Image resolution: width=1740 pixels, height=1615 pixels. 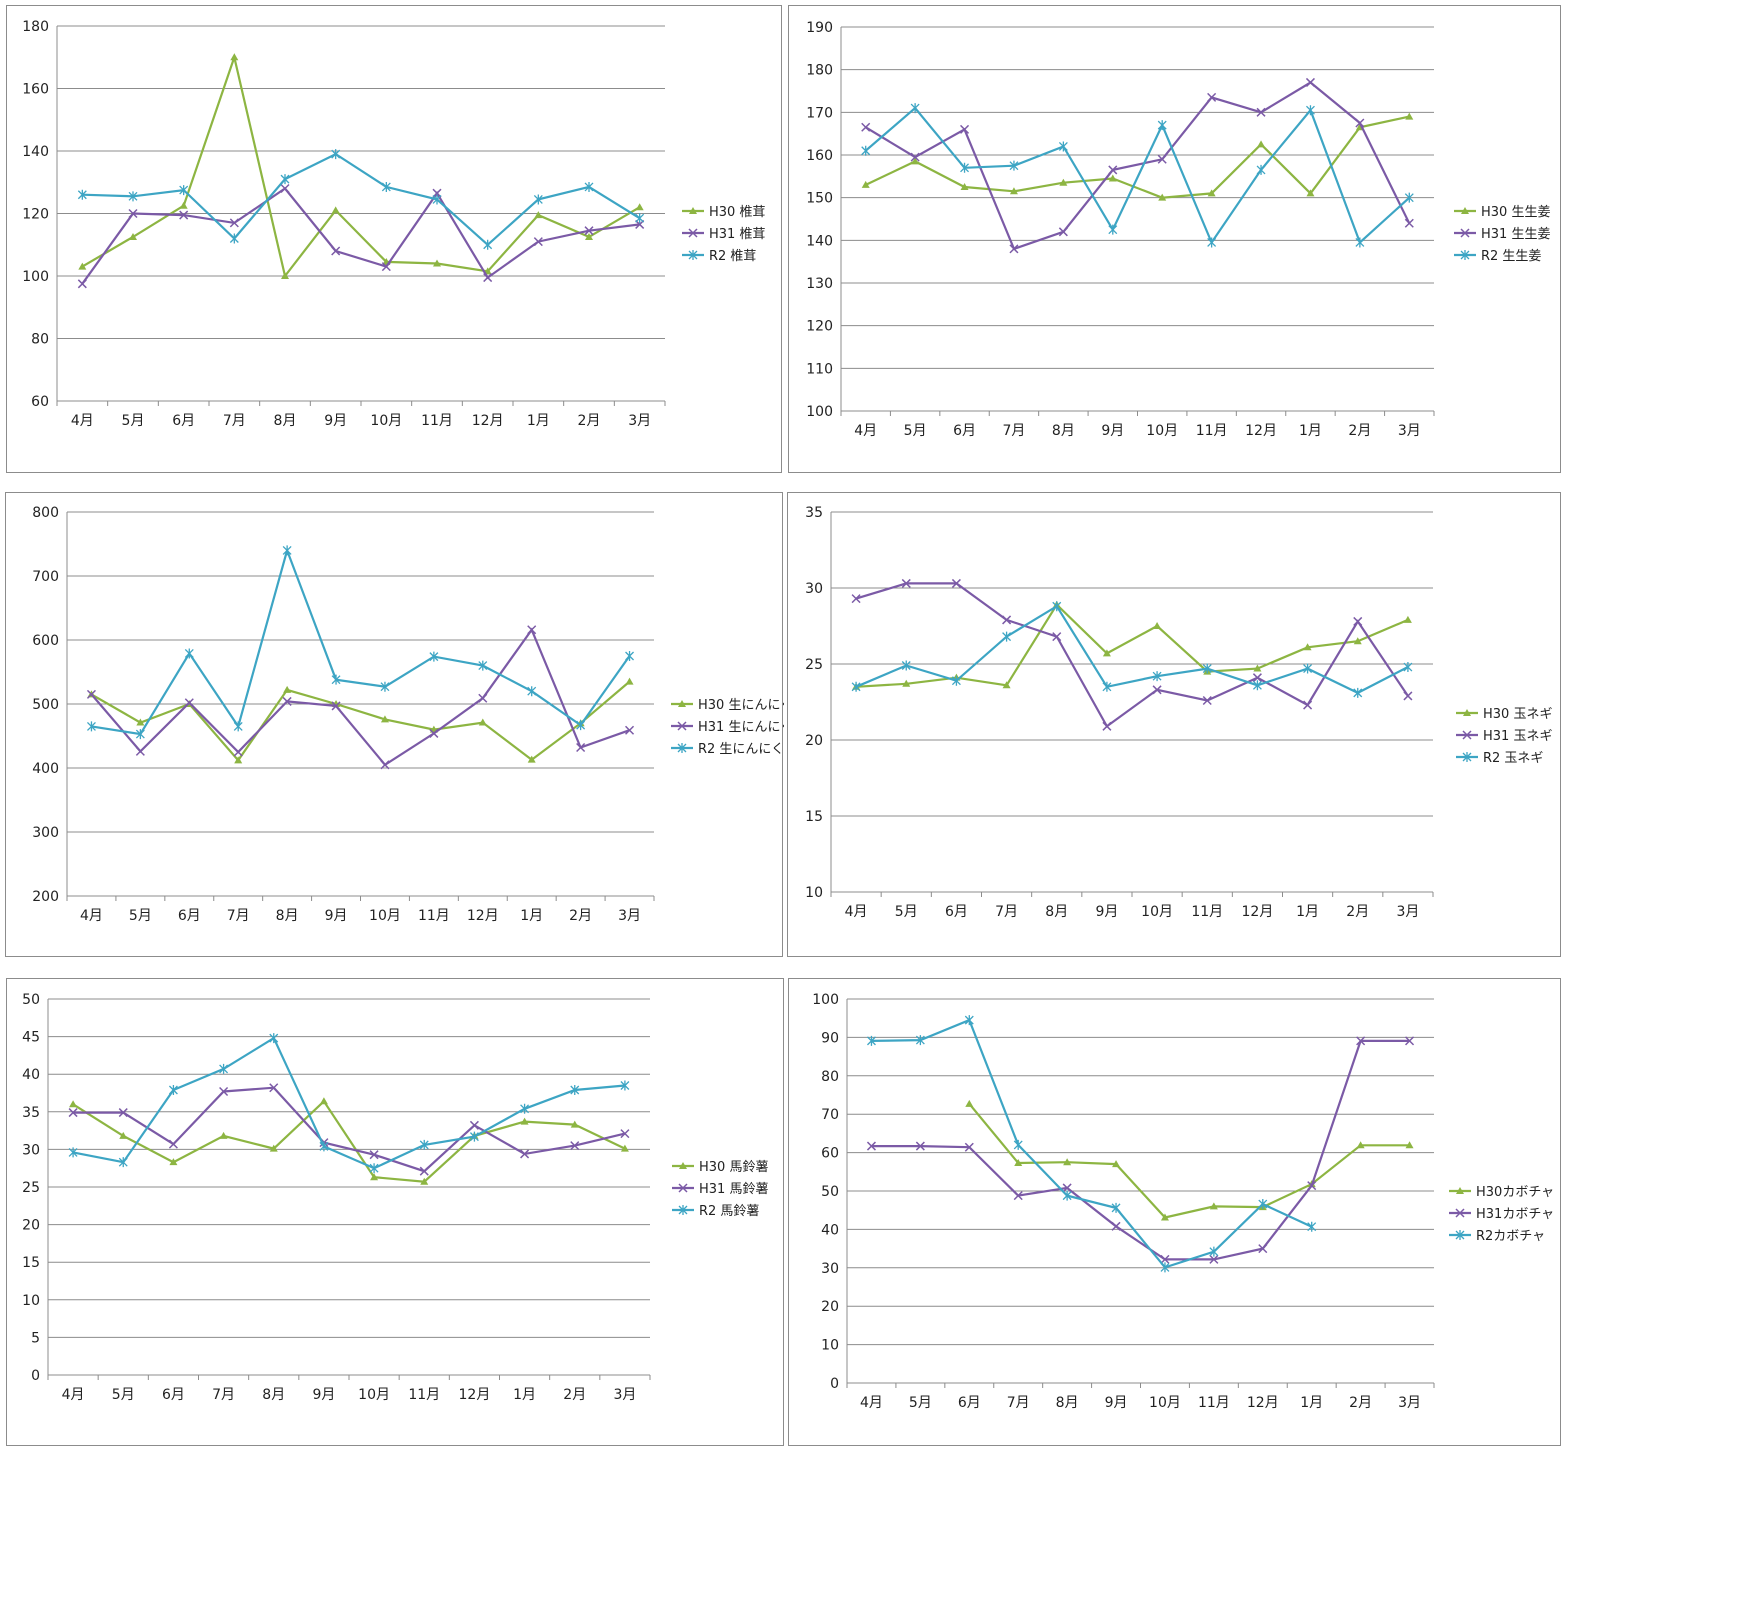 What do you see at coordinates (1501, 1214) in the screenshot?
I see `legend: H30カボチャ H31カボチャ R2カボチャ` at bounding box center [1501, 1214].